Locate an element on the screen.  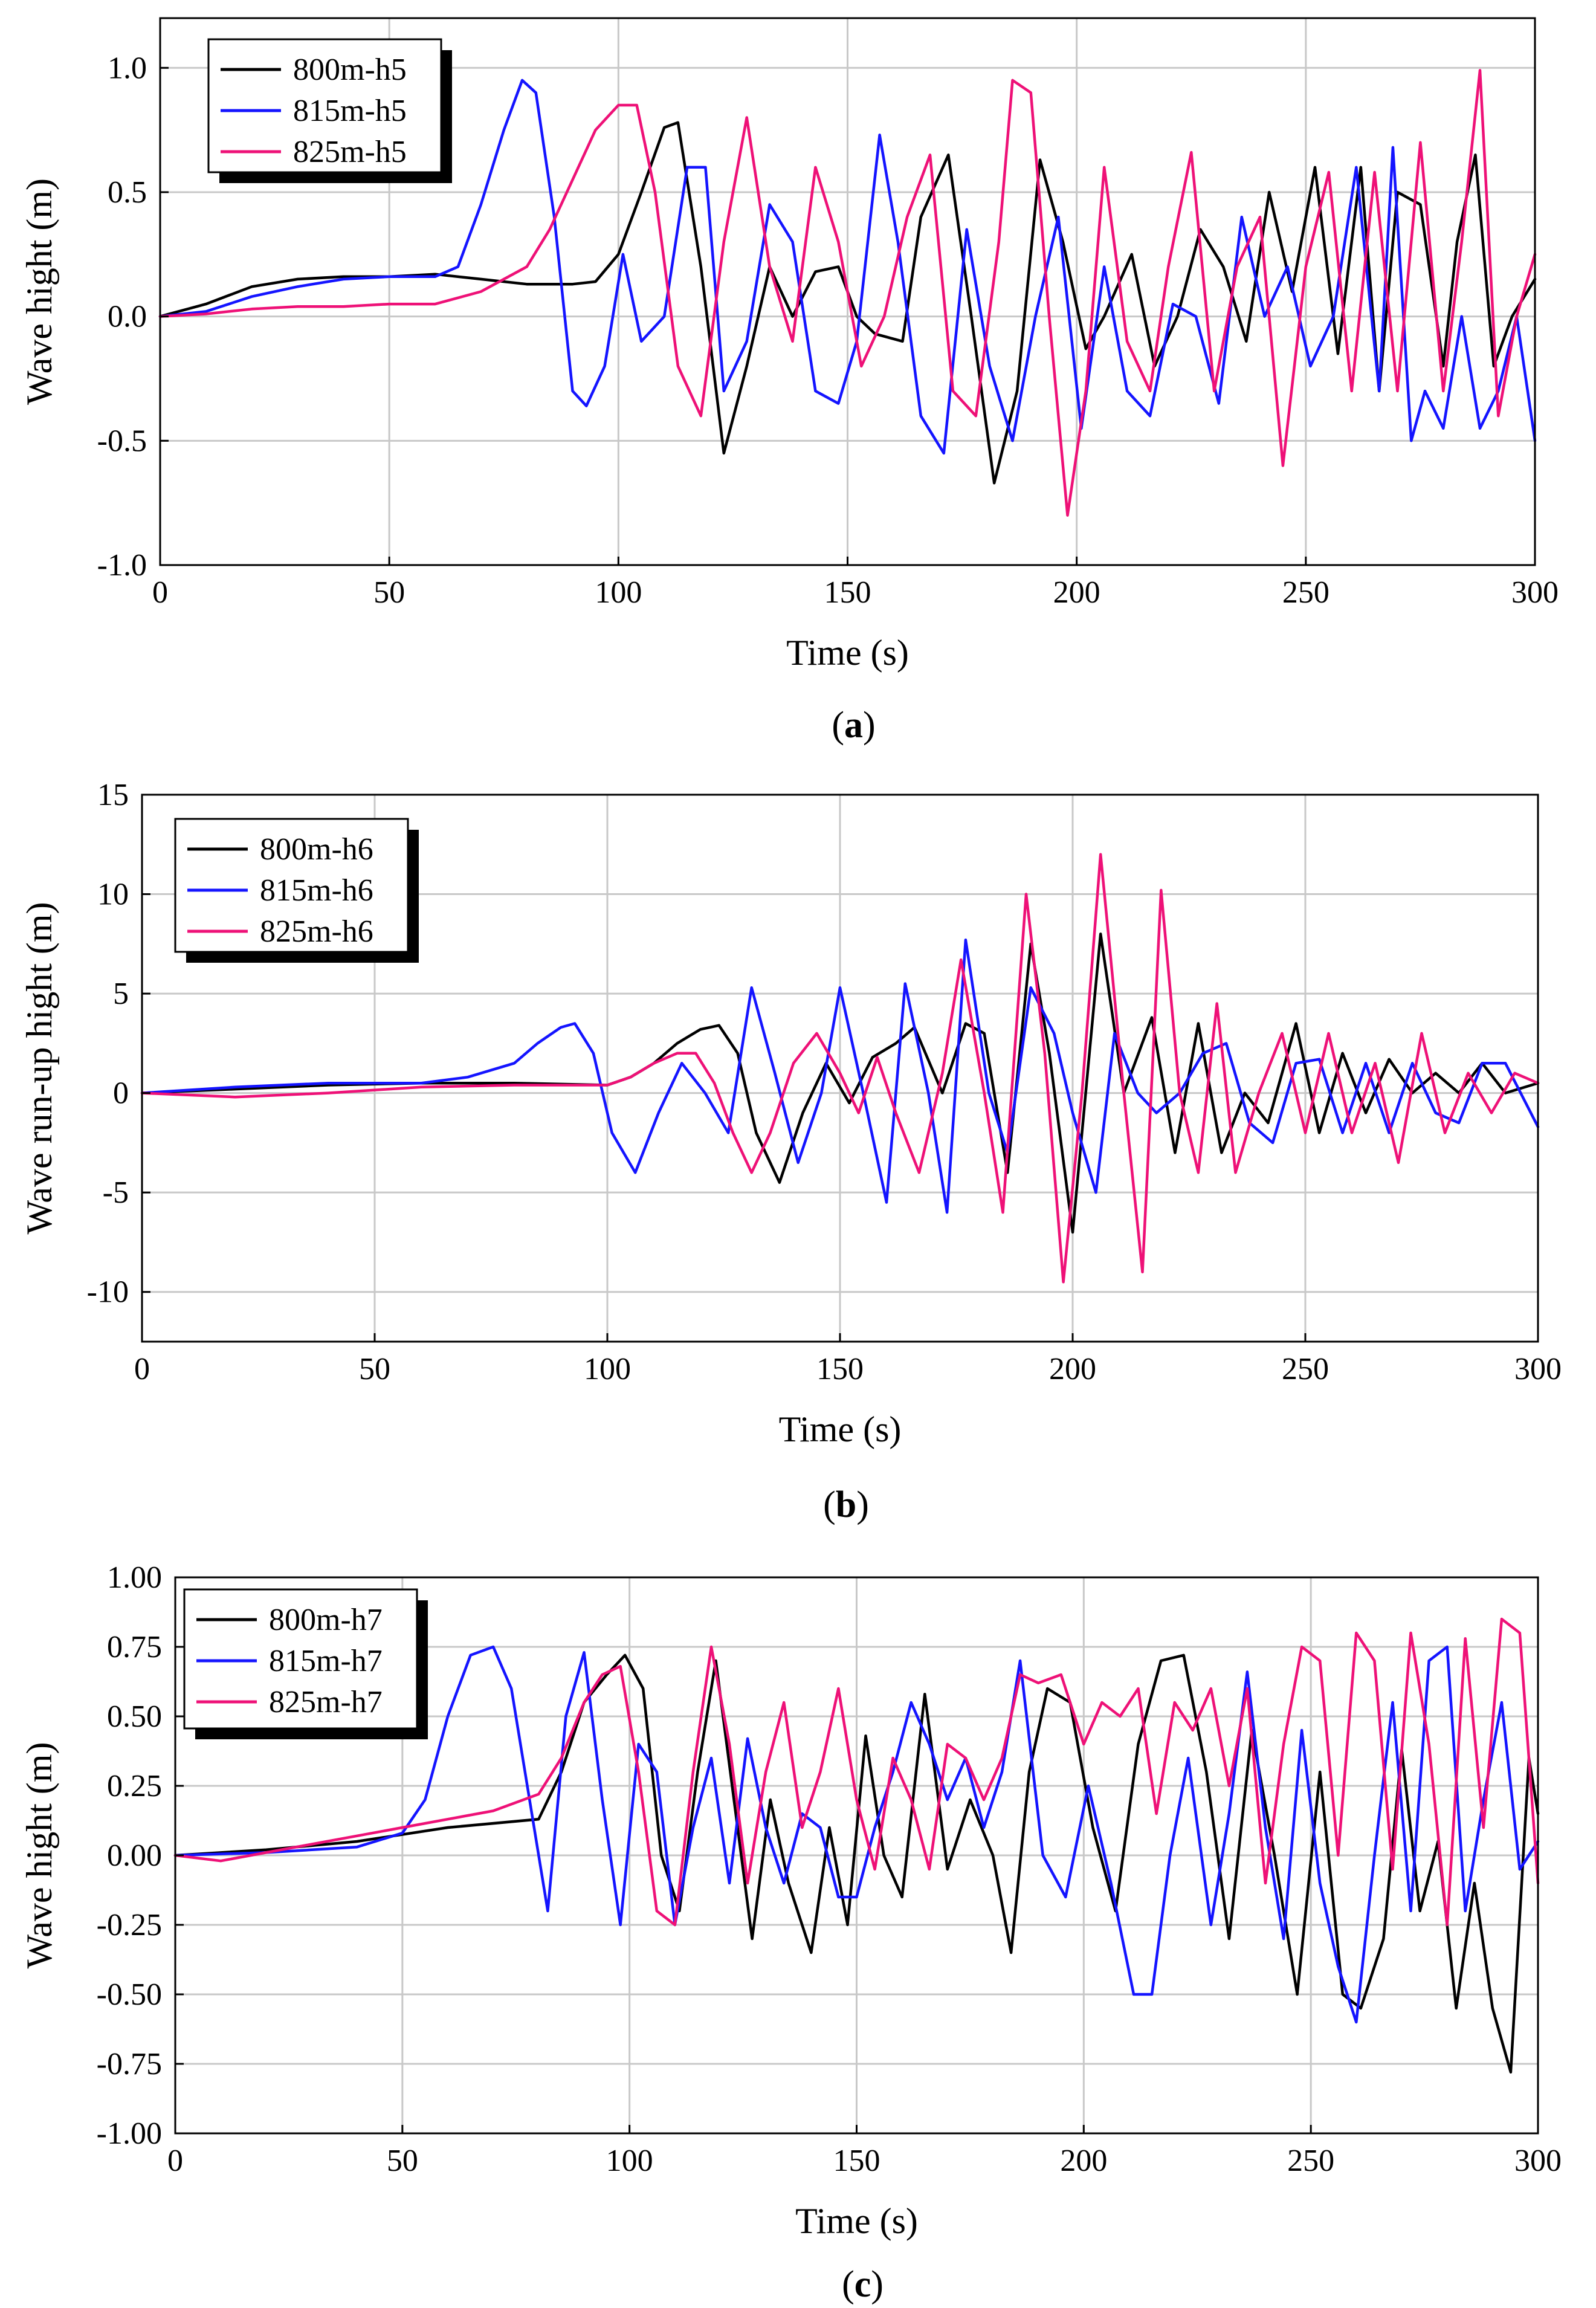
y-tick-label: 0.0 is located at coordinates (127, 317).